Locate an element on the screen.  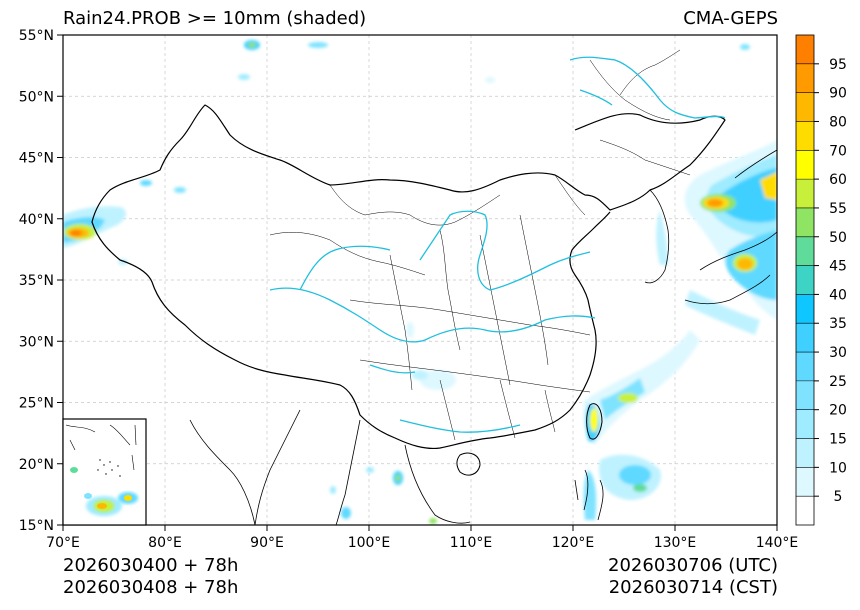
colorbar-label: 35 is located at coordinates (838, 324).